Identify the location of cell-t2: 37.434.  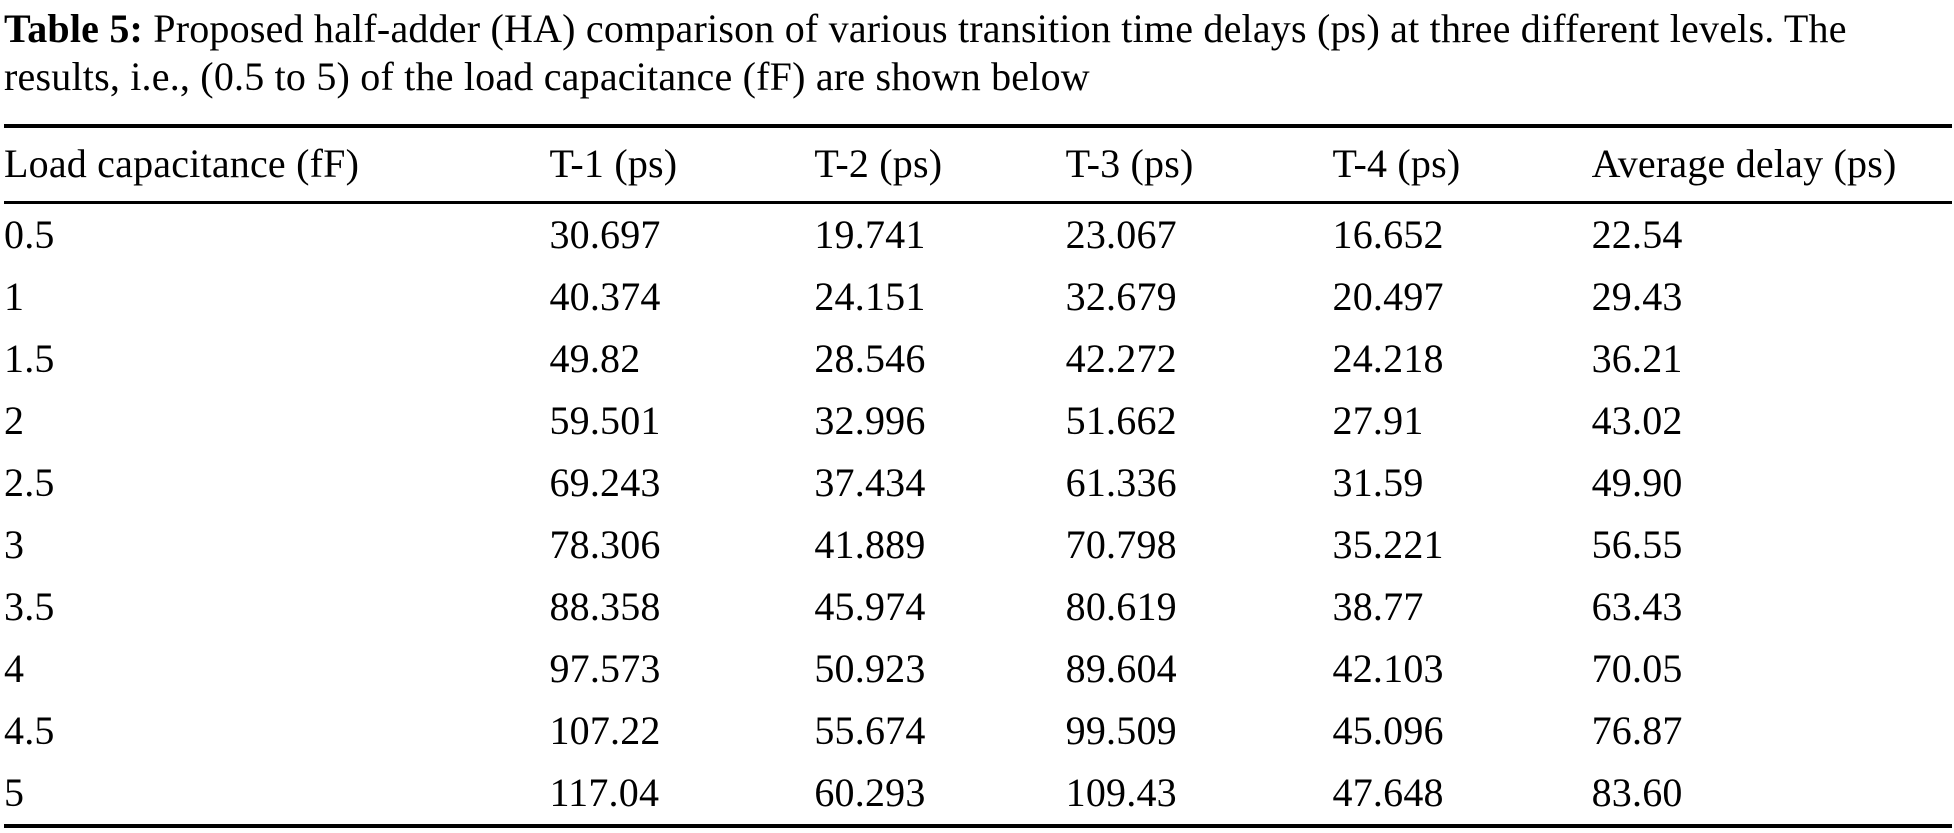
(870, 482).